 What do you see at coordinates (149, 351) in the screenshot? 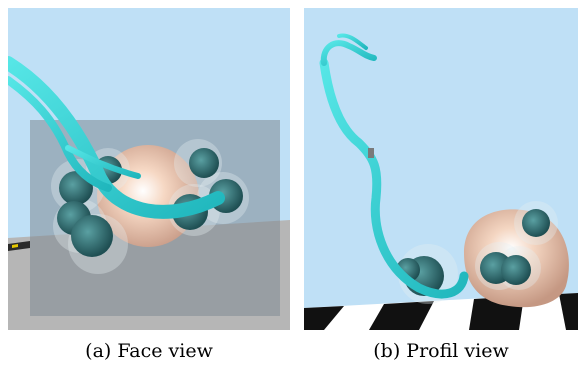
I see `caption-face-view: (a) Face view` at bounding box center [149, 351].